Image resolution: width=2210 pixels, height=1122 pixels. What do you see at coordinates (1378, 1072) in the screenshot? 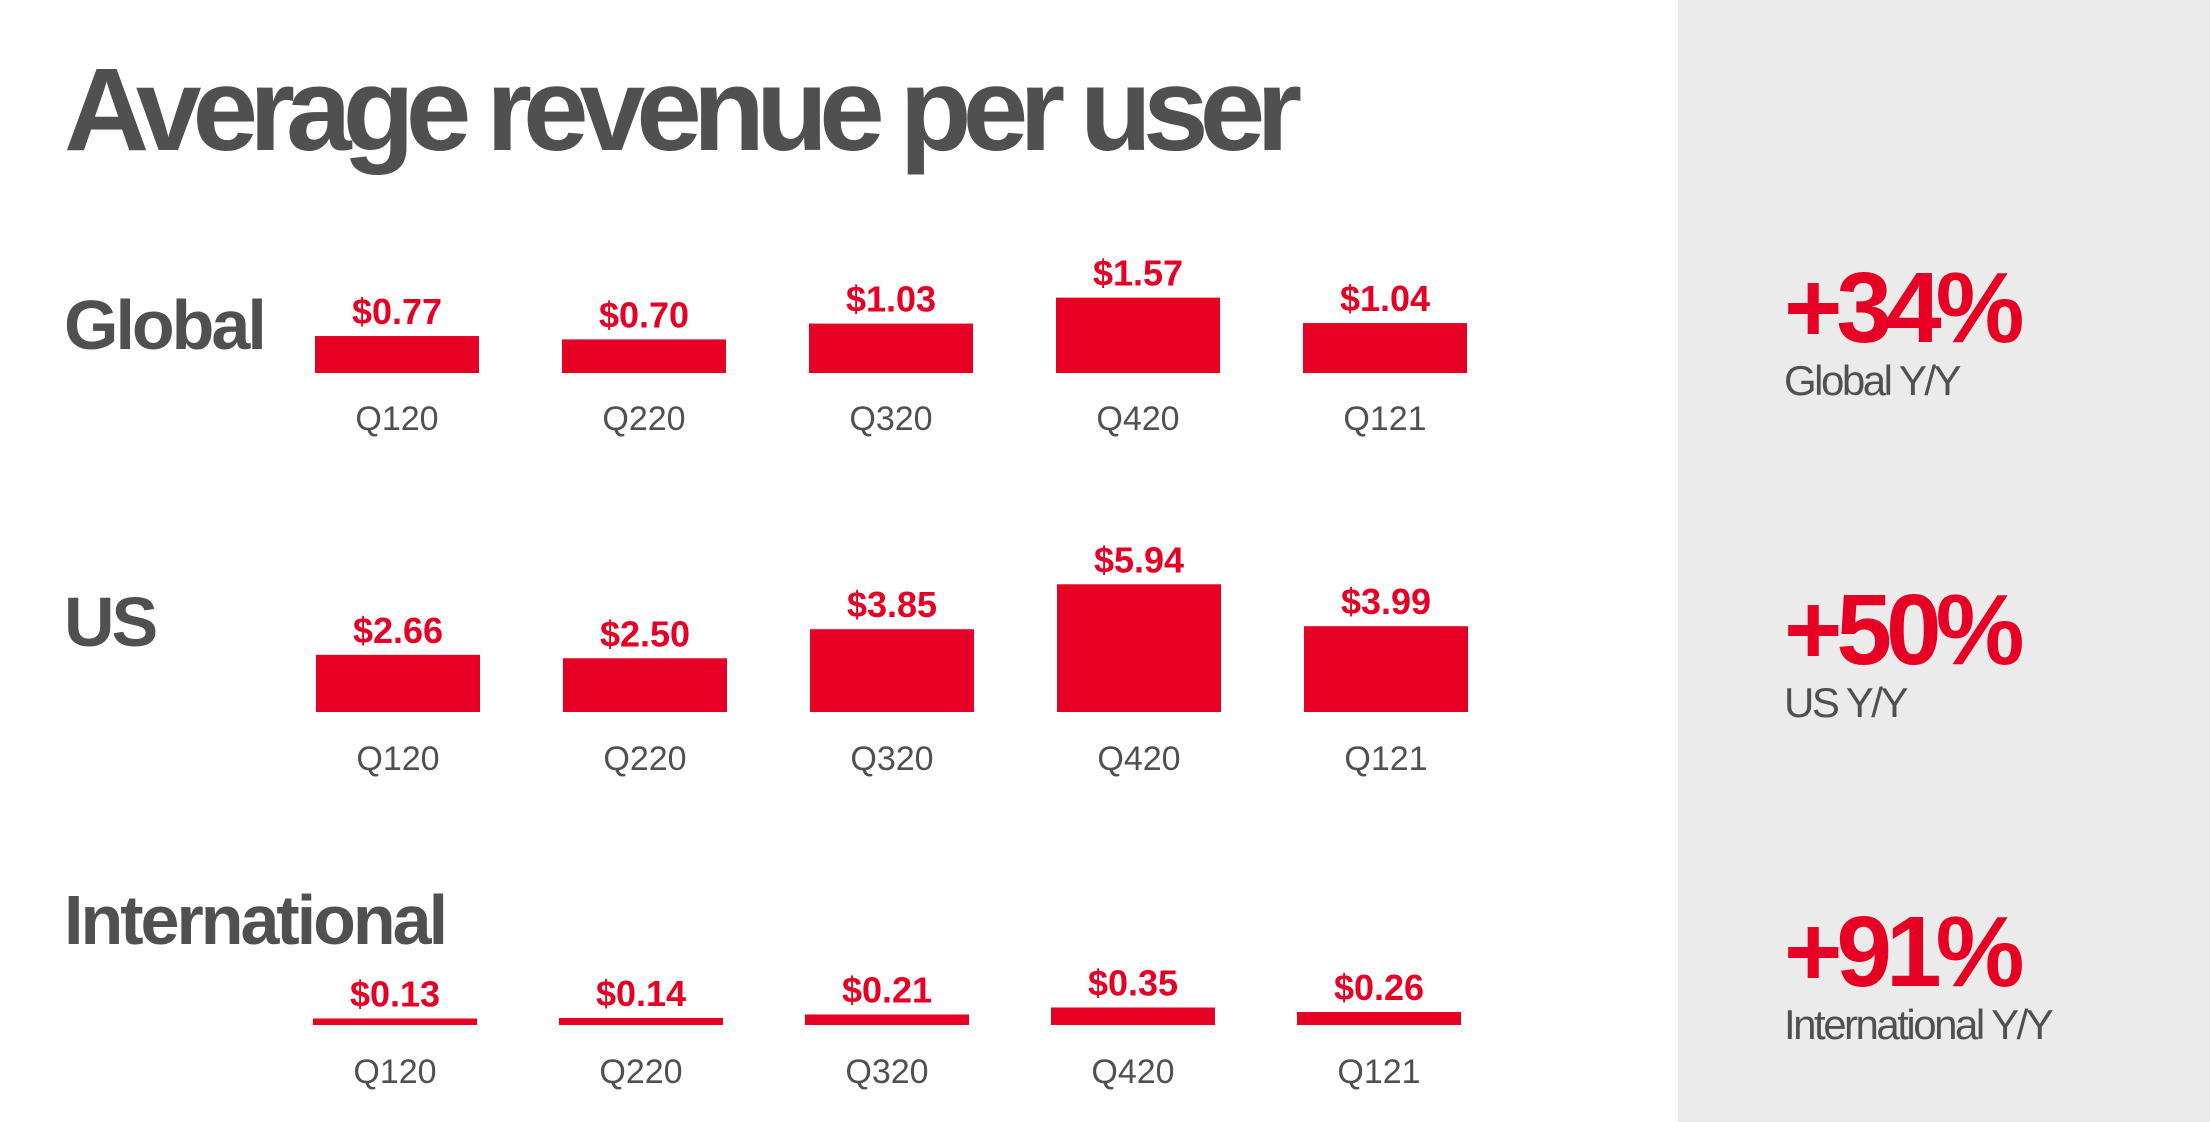
I see `tick-label-international-q121: Q121` at bounding box center [1378, 1072].